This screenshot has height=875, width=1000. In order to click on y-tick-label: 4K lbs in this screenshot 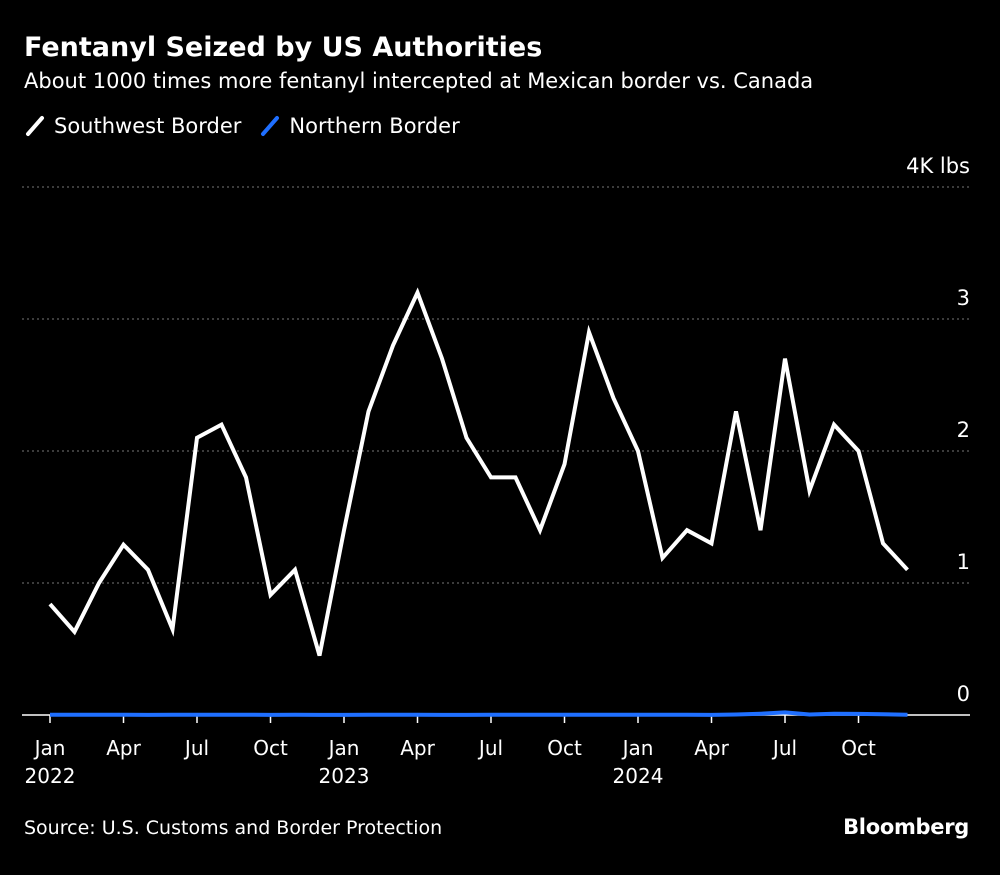, I will do `click(938, 166)`.